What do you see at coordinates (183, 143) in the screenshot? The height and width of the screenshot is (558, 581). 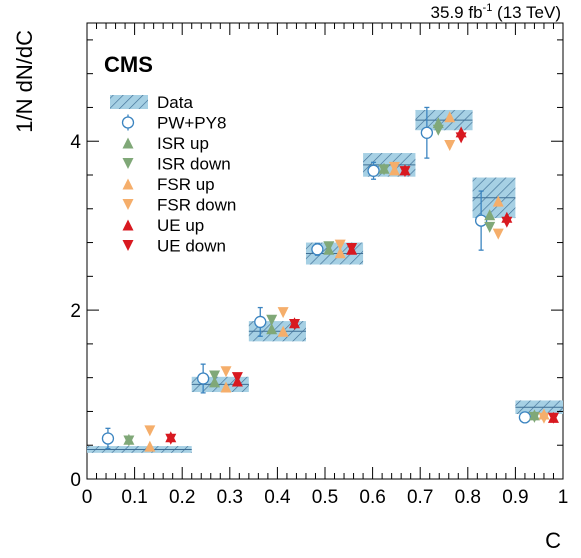 I see `legend-label-isr-up: ISR up` at bounding box center [183, 143].